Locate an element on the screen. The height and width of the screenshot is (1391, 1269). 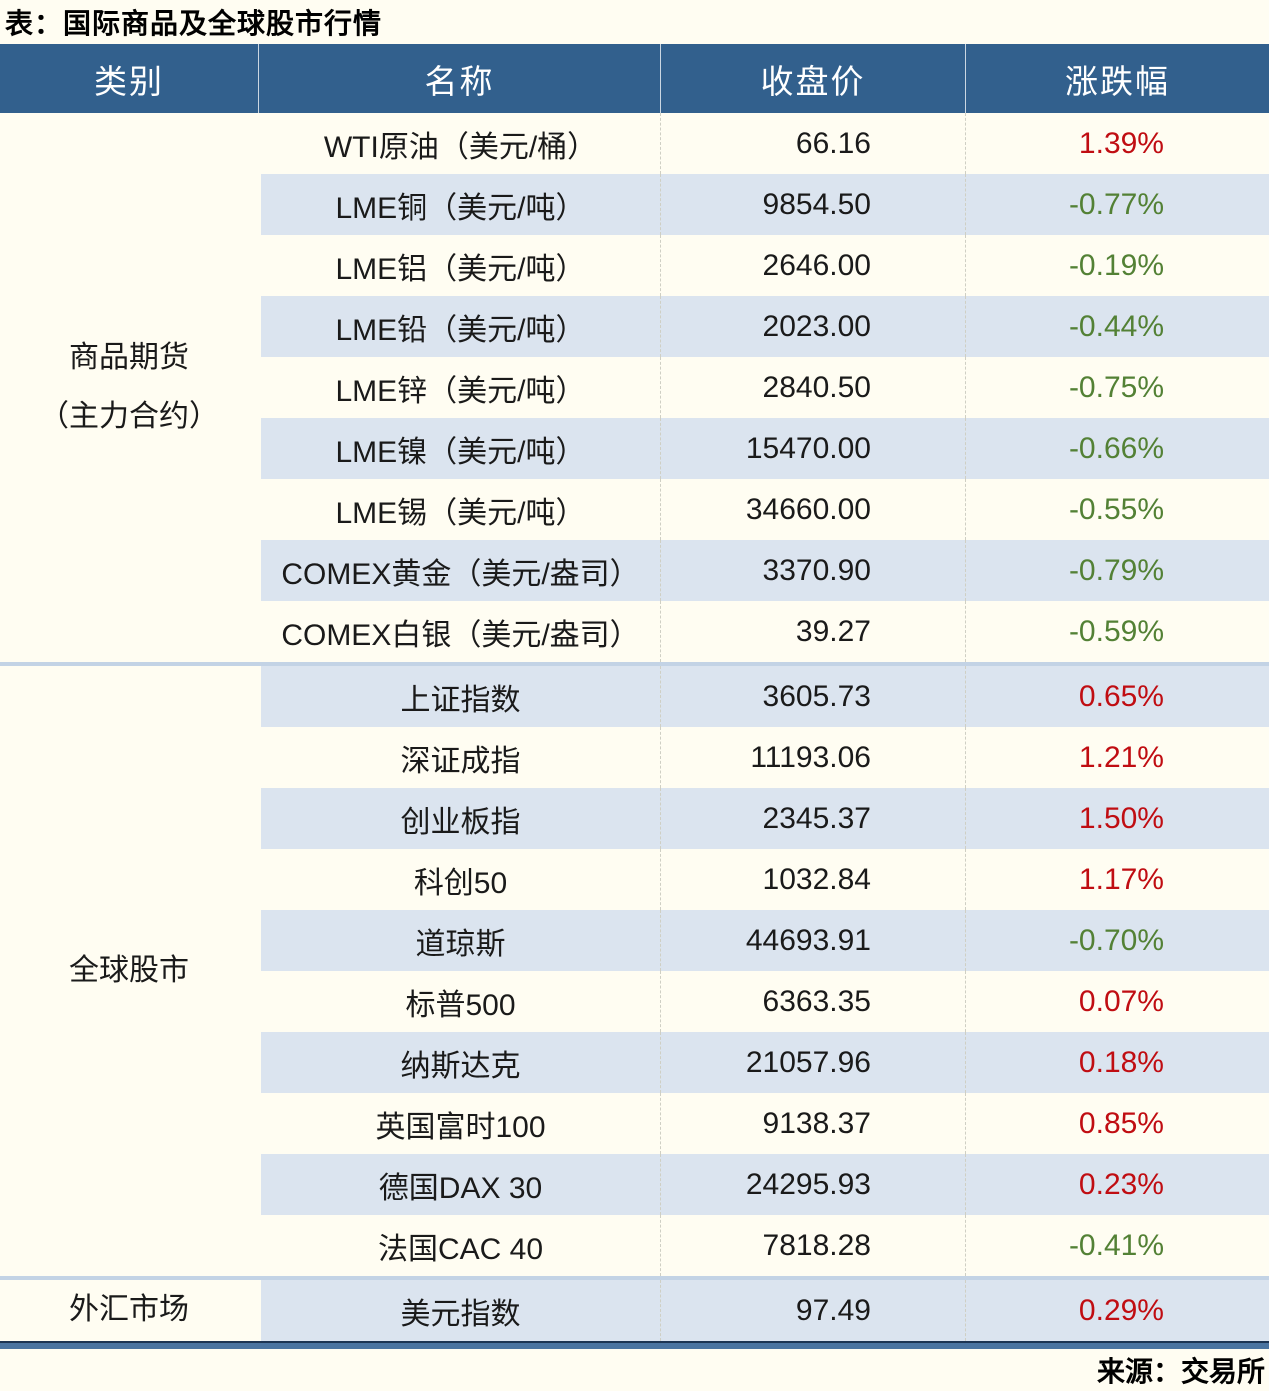
close-cell: 34660.00 is located at coordinates (812, 509).